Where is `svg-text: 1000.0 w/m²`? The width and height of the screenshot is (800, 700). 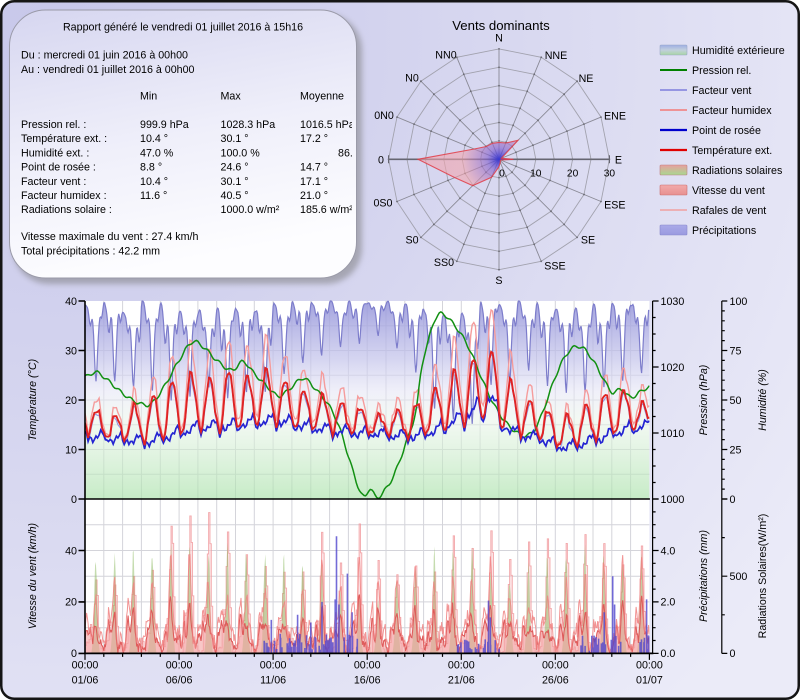
svg-text: 1000.0 w/m² is located at coordinates (250, 210).